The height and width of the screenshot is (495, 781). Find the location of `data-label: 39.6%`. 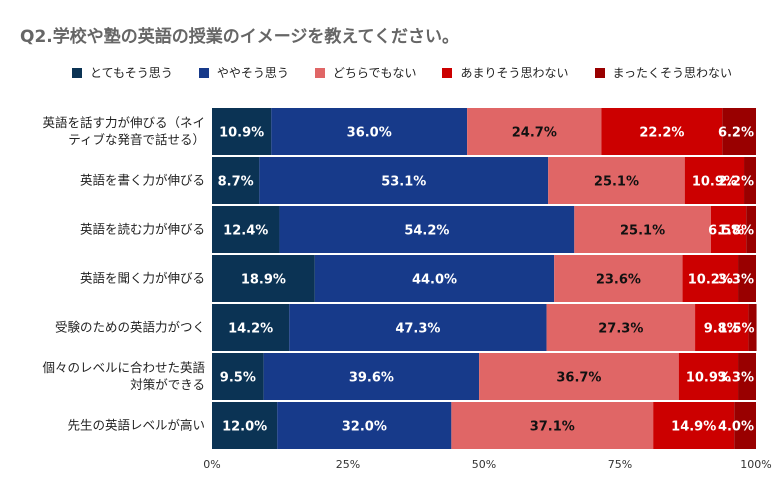

data-label: 39.6% is located at coordinates (371, 378).